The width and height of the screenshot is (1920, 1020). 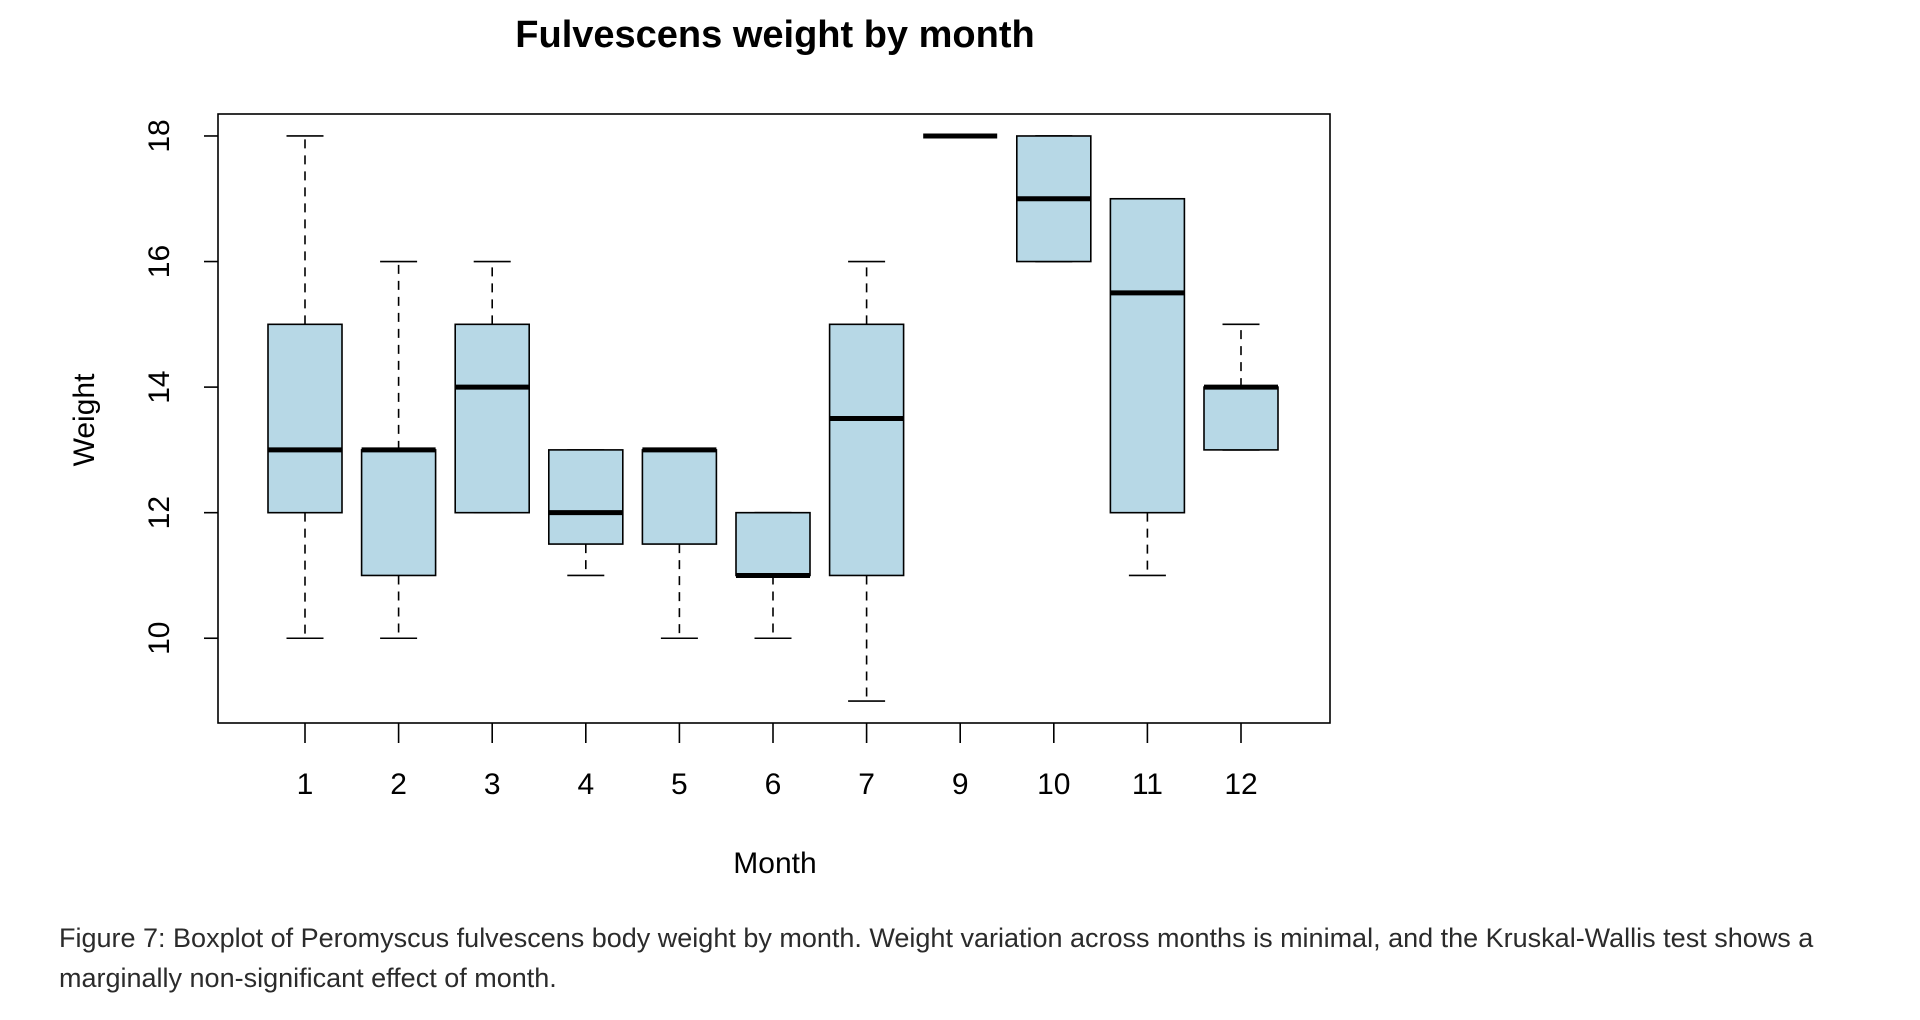 I want to click on chart-title: Fulvescens weight by month, so click(x=774, y=35).